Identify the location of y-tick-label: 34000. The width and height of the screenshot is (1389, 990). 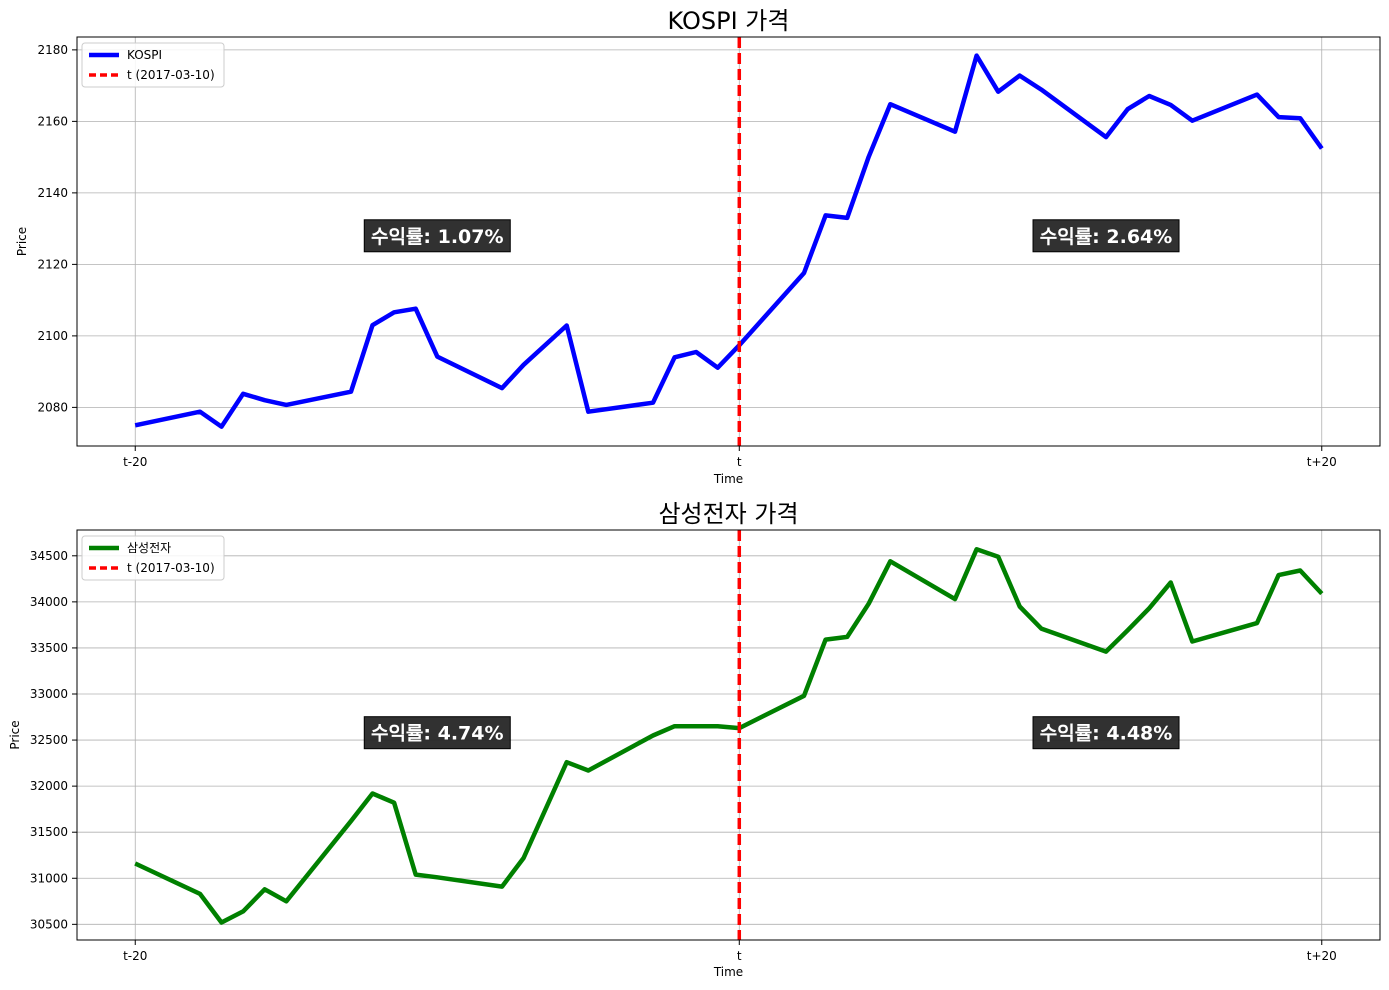
(49, 602).